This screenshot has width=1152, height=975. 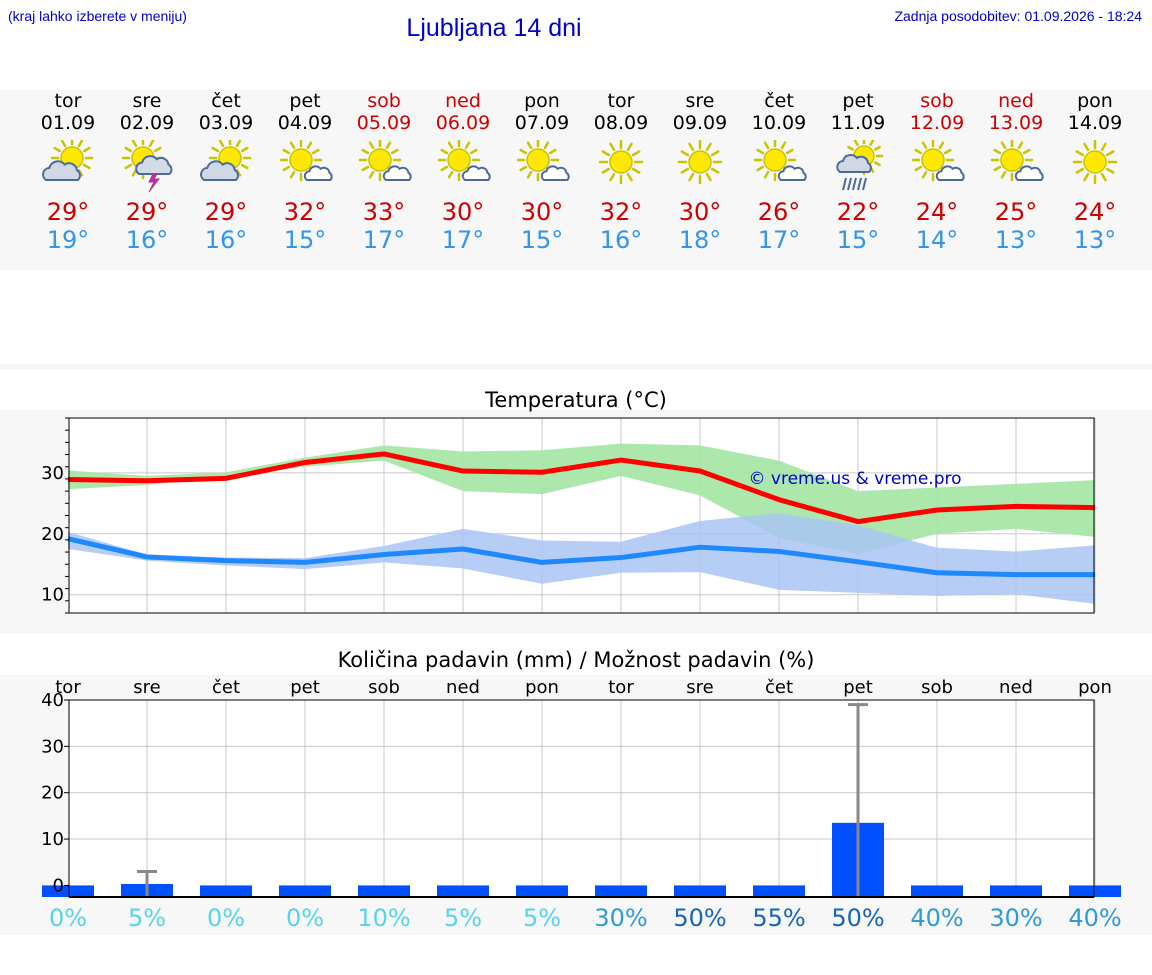 I want to click on separator, so click(x=576, y=367).